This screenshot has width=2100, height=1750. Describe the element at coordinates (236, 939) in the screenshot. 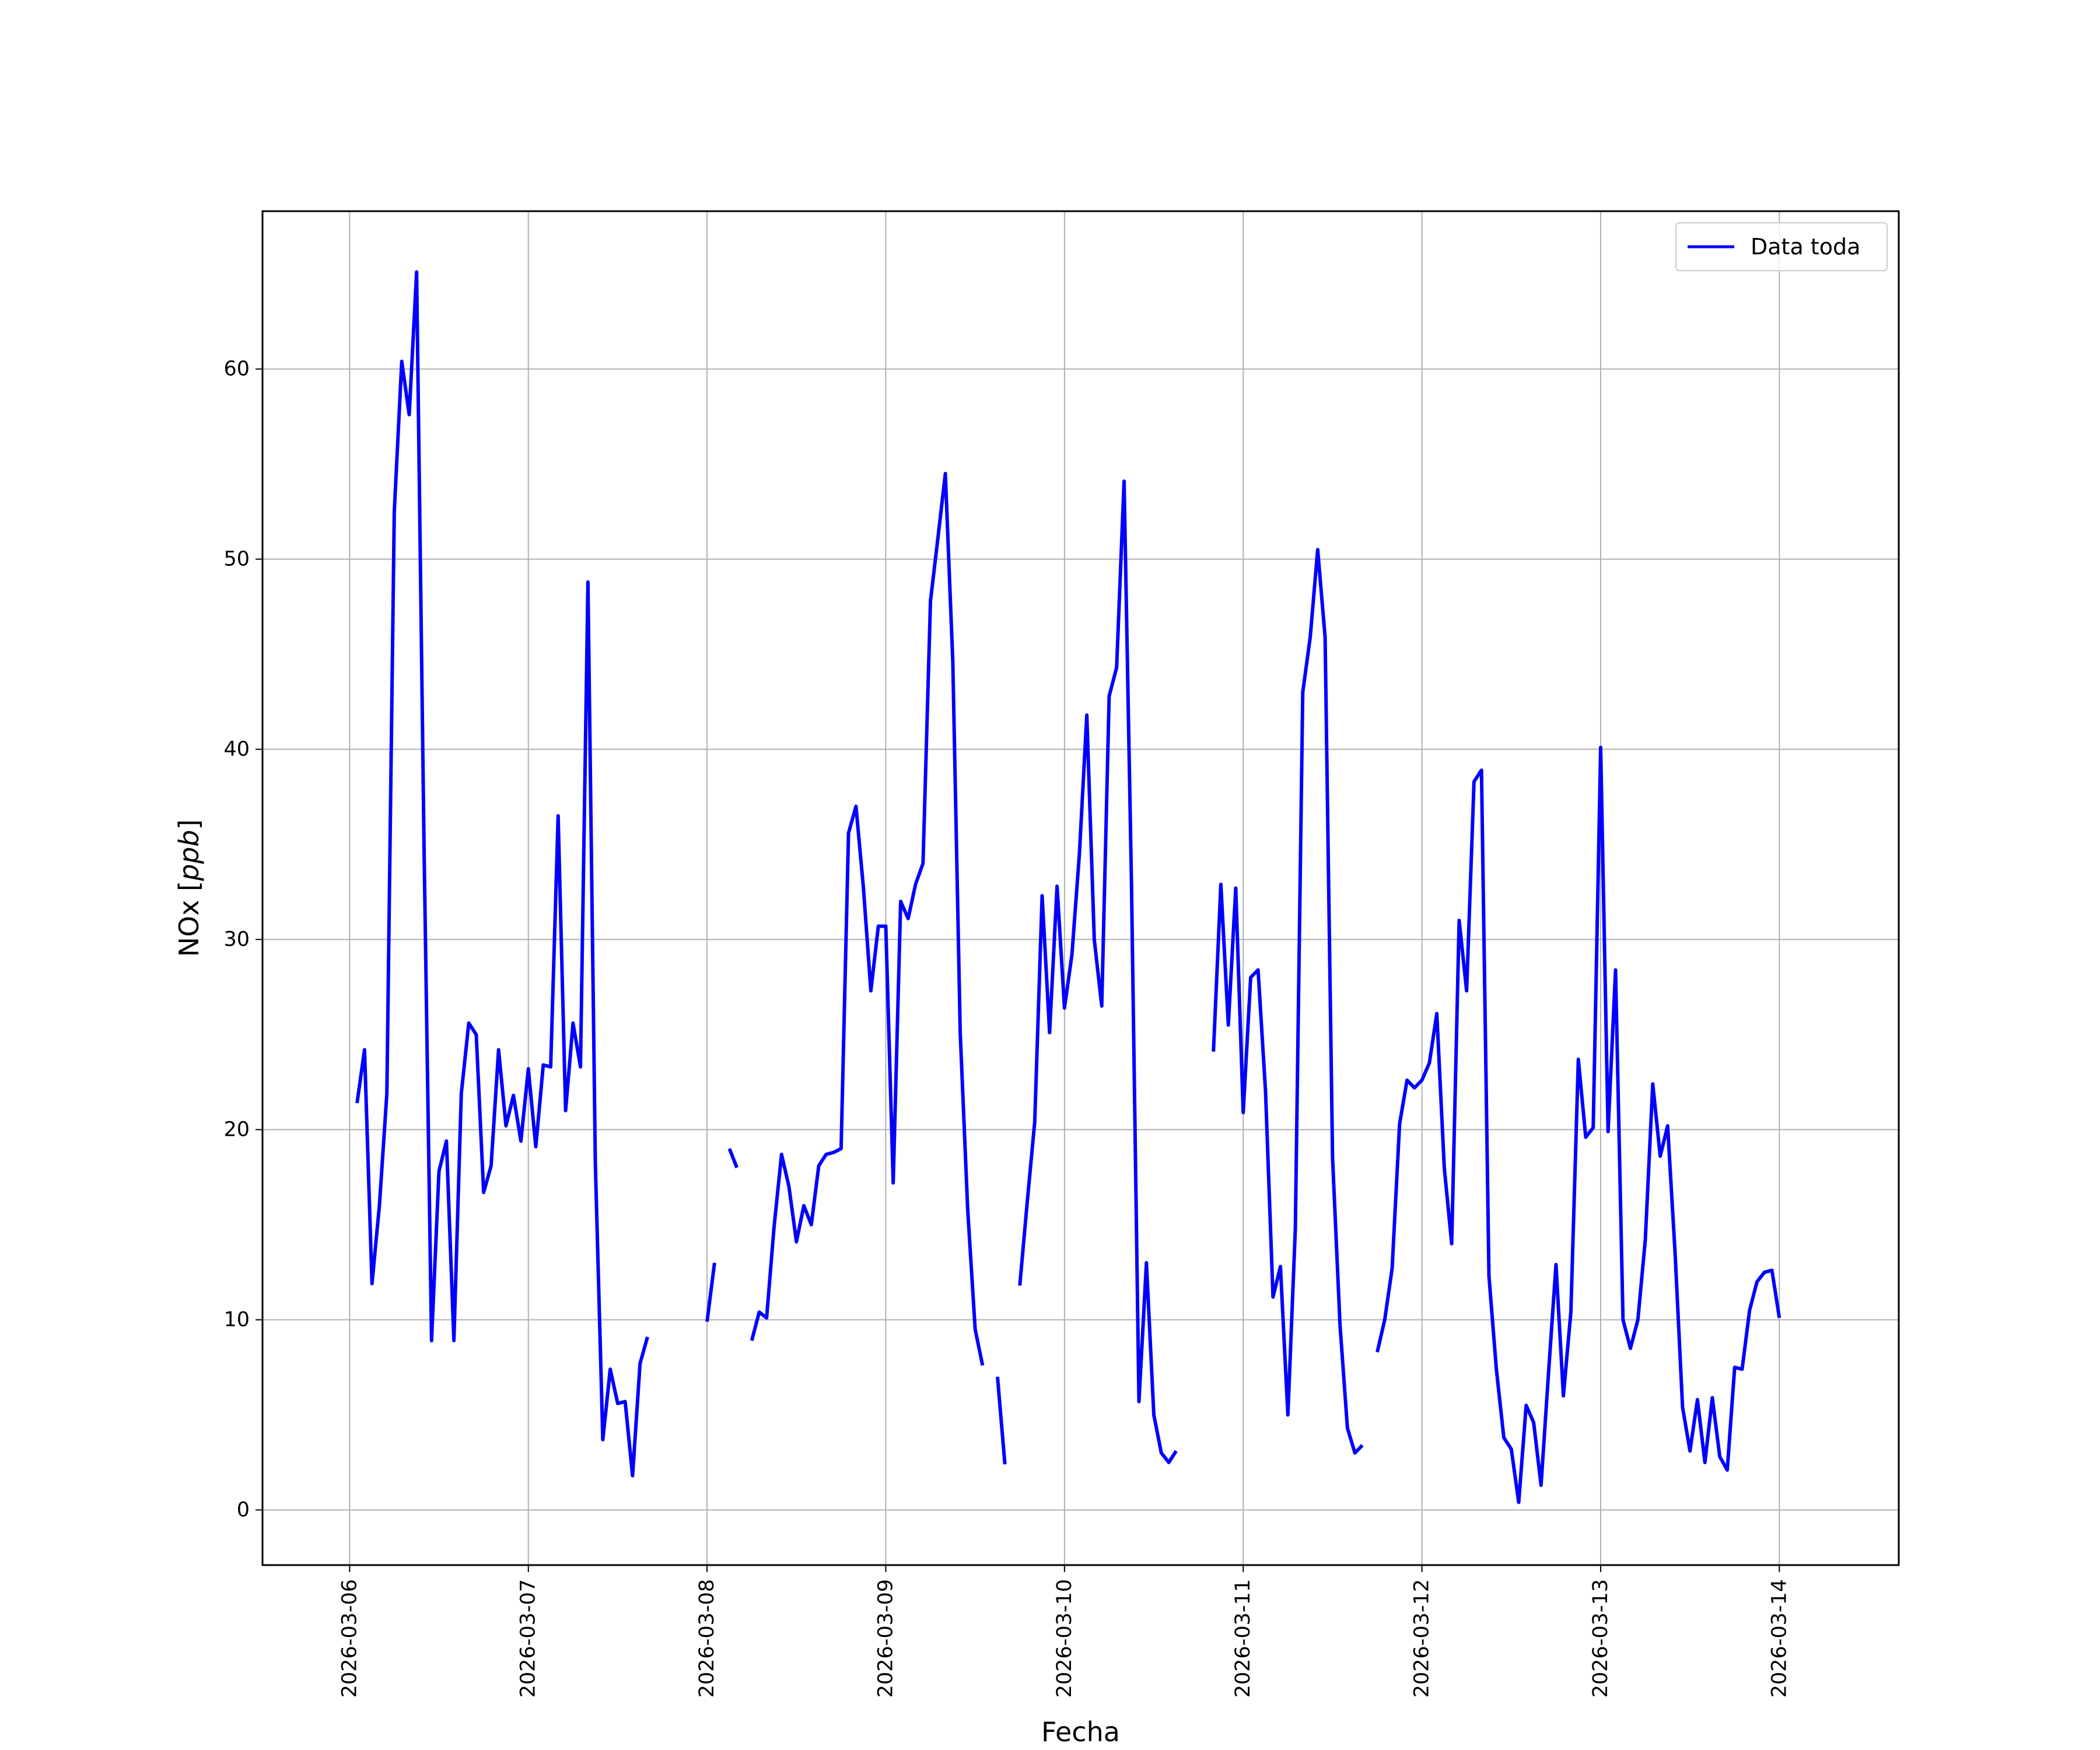

I see `y-tick-label: 30` at that location.